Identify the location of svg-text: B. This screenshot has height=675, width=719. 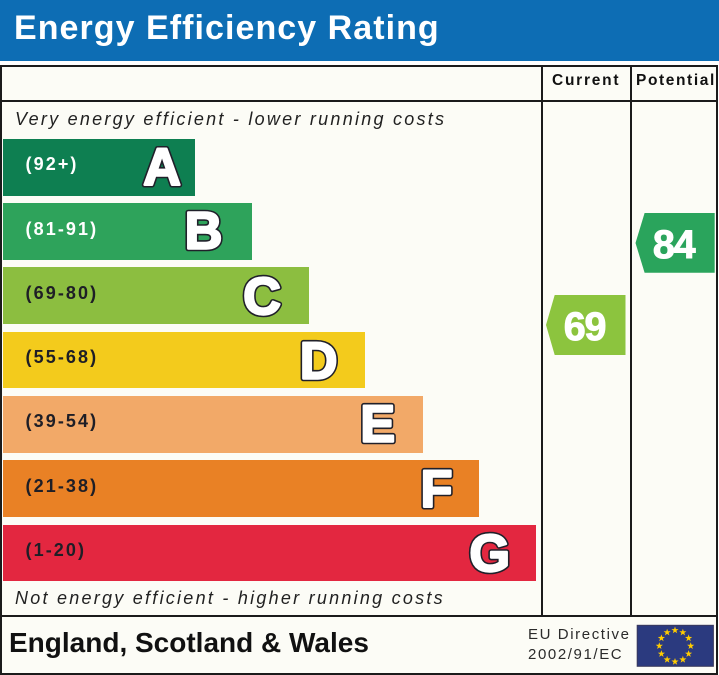
(204, 232).